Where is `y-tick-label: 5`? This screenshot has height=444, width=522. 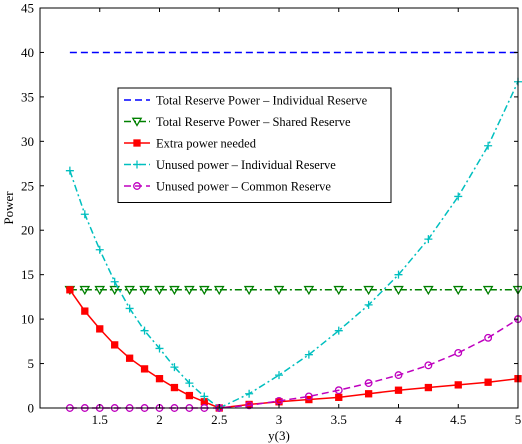
y-tick-label: 5 is located at coordinates (31, 363).